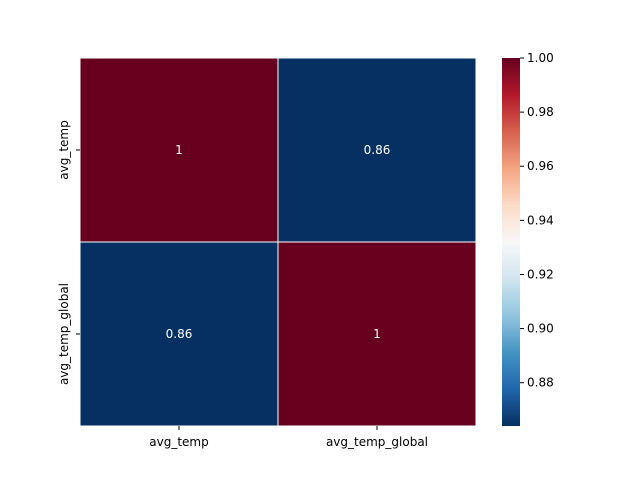 Image resolution: width=640 pixels, height=480 pixels. I want to click on colorbar-tick-label: 0.90, so click(540, 329).